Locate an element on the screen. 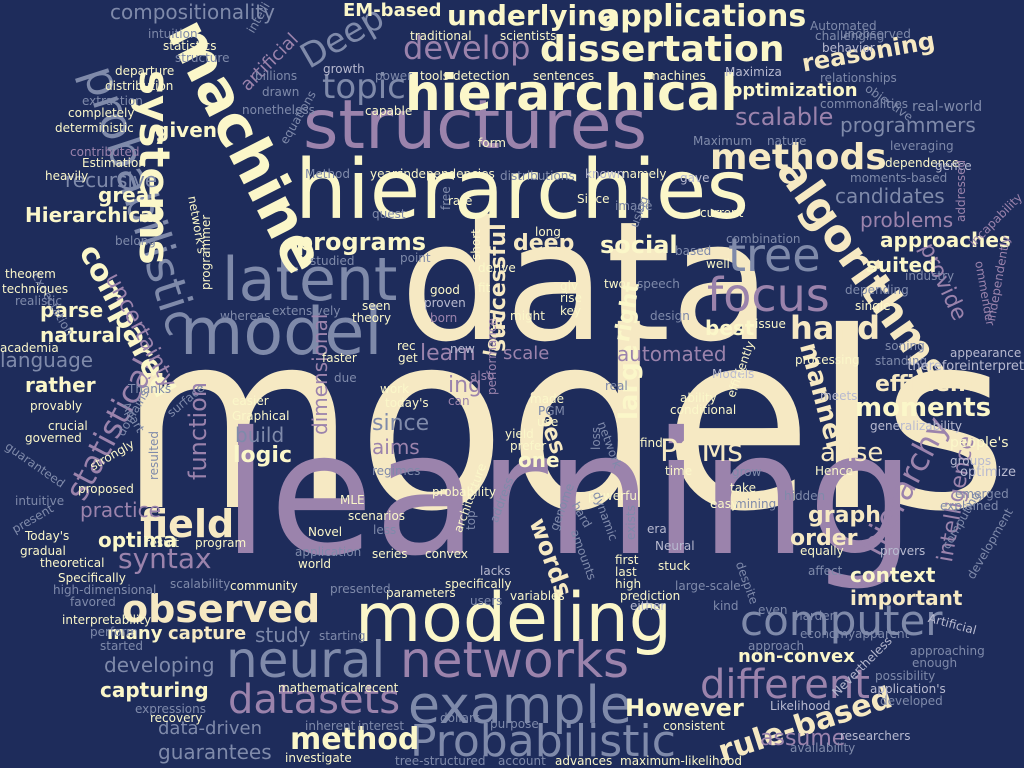 This screenshot has width=1024, height=768. word-scalability: scalability is located at coordinates (200, 584).